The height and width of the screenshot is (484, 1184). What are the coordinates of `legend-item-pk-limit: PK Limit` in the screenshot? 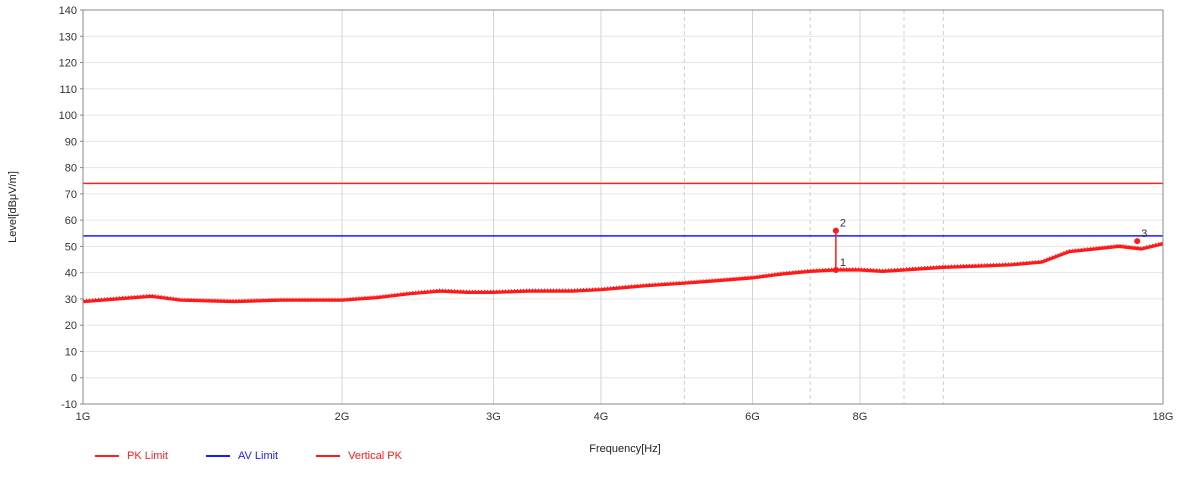 It's located at (131, 456).